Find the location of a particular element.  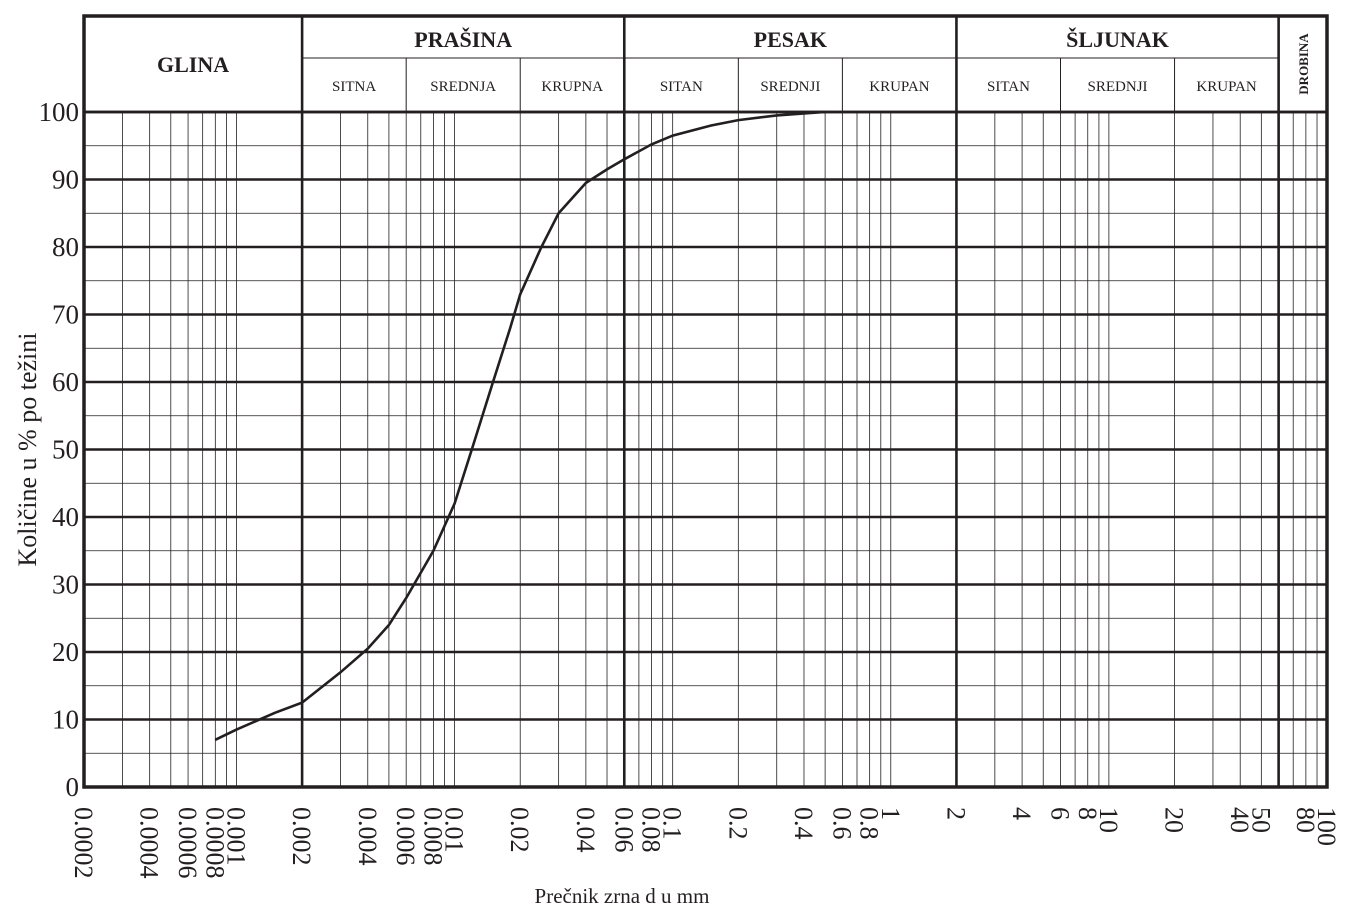

x-tick-label: 6 is located at coordinates (1060, 813).